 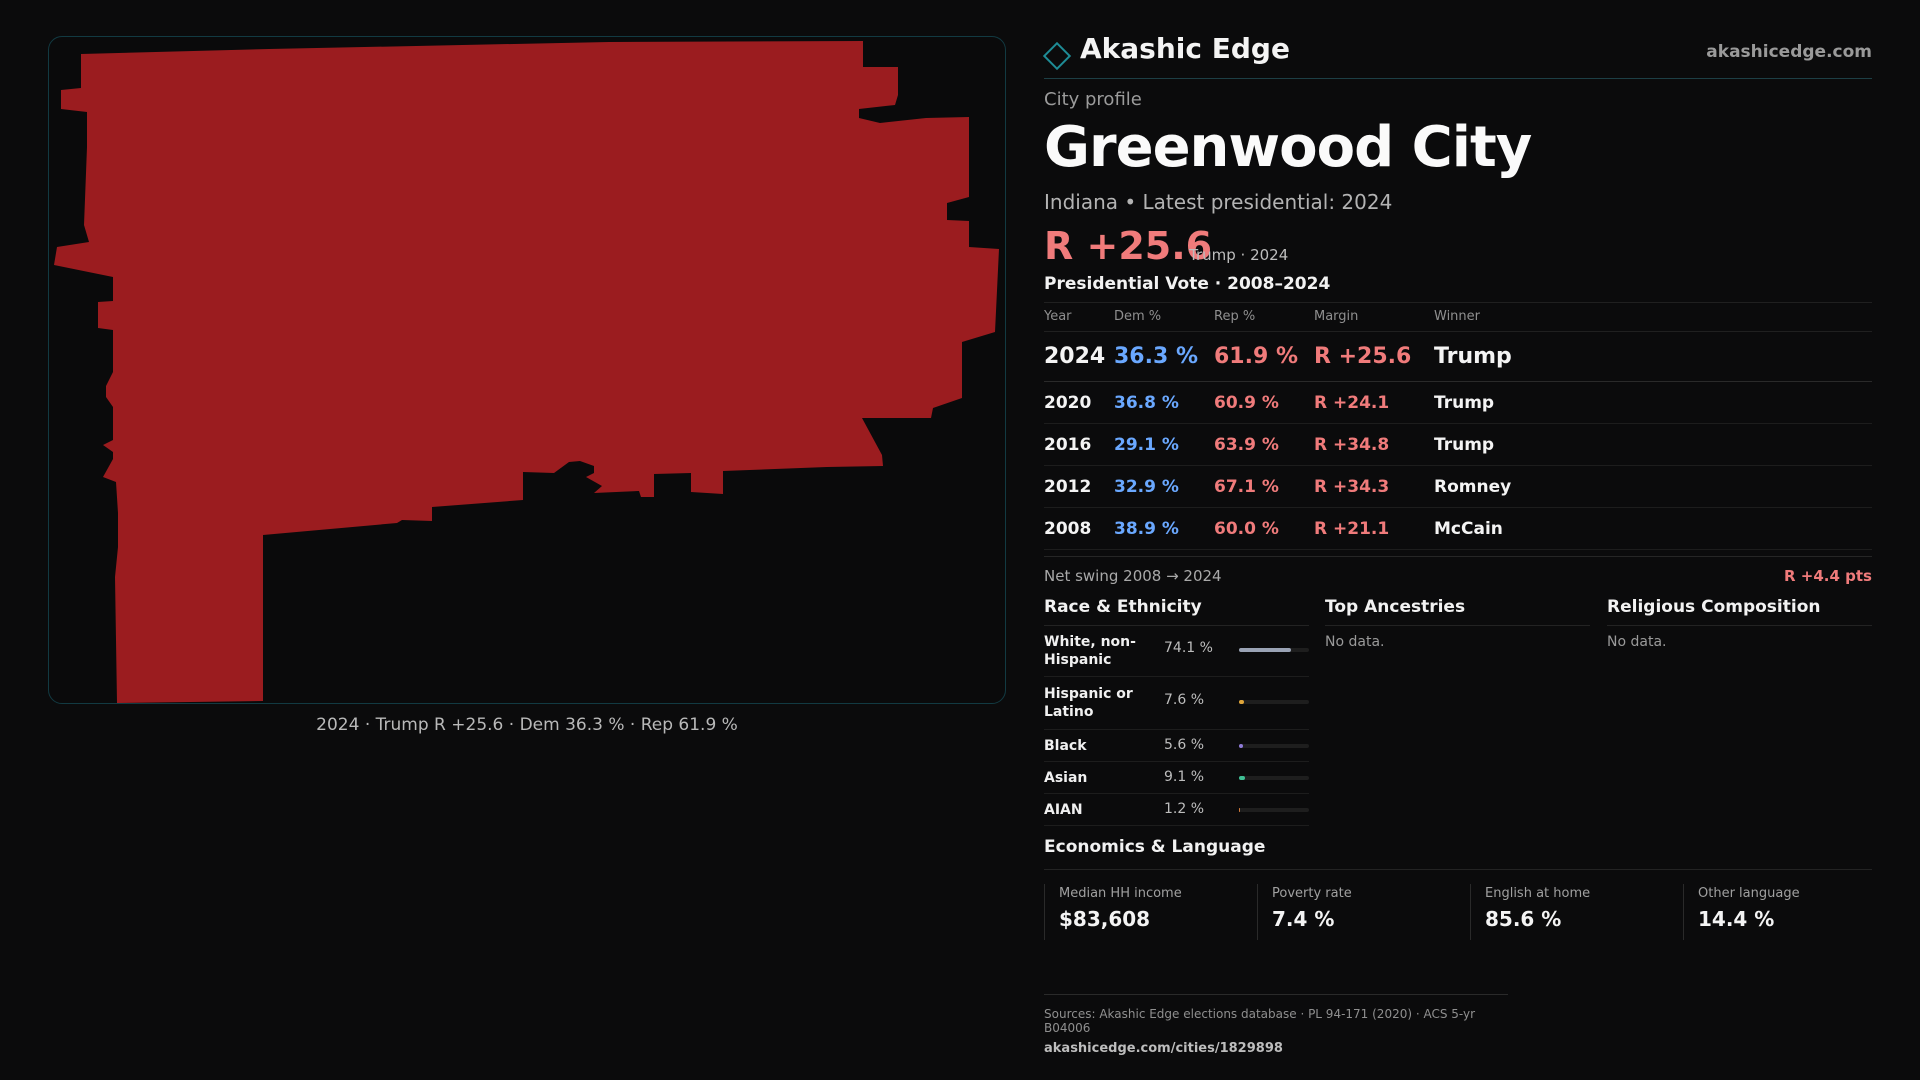 I want to click on table-row: 2016 29.1 % 63.9 % R +34.8 Trump, so click(x=1458, y=444).